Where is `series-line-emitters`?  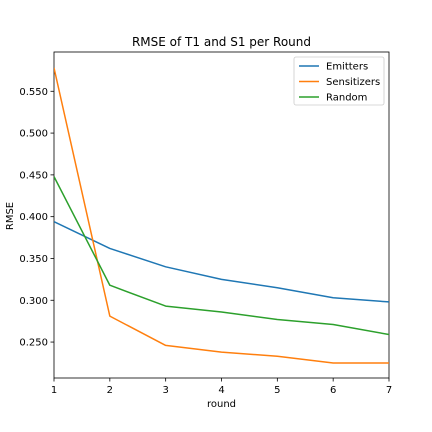 series-line-emitters is located at coordinates (221, 262).